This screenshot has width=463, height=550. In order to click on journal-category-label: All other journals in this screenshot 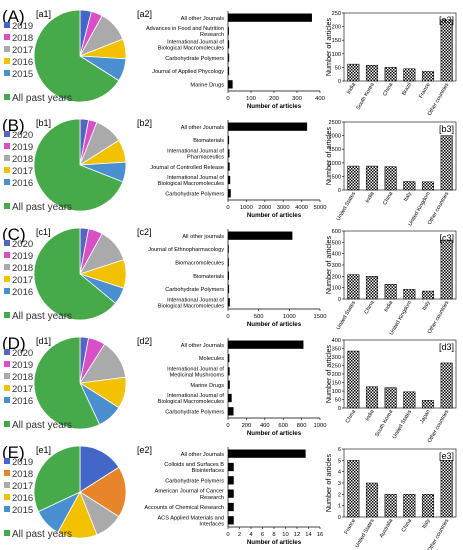, I will do `click(203, 237)`.